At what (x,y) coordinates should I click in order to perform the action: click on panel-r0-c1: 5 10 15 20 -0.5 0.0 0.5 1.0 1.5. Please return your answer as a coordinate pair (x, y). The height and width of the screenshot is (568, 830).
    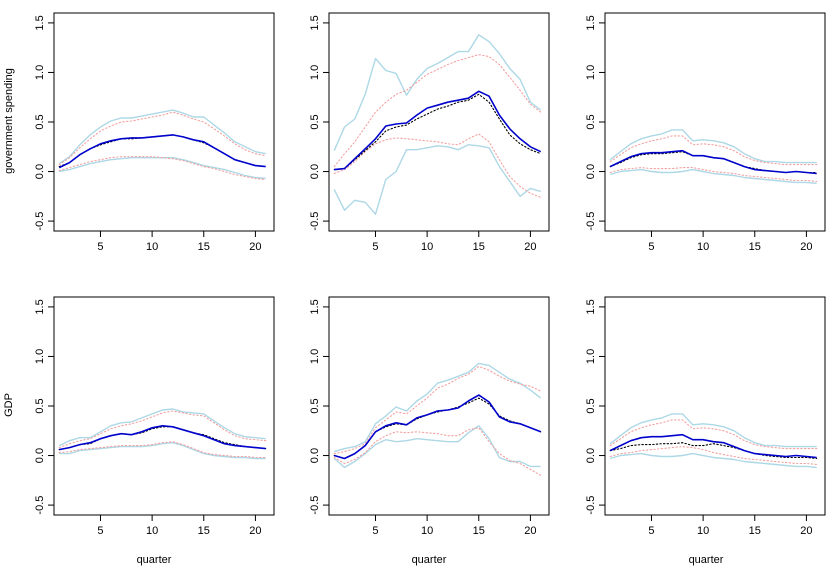
    Looking at the image, I should click on (429, 132).